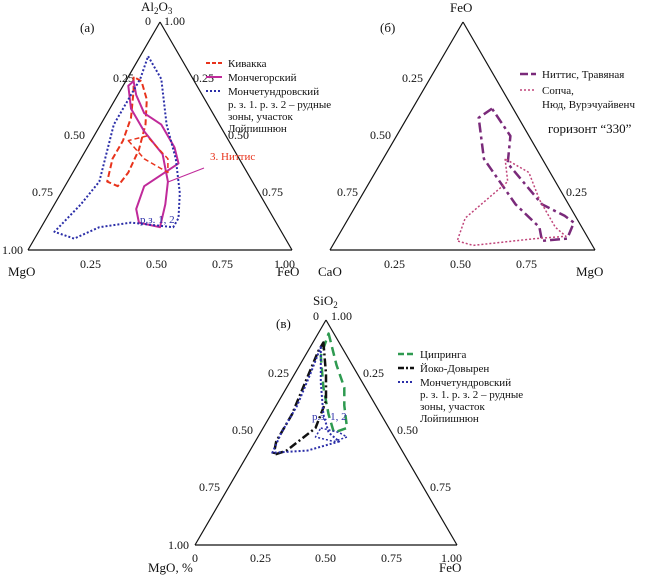 The image size is (650, 577). Describe the element at coordinates (558, 91) in the screenshot. I see `panel-b-legend-label-2: Сопча,` at that location.